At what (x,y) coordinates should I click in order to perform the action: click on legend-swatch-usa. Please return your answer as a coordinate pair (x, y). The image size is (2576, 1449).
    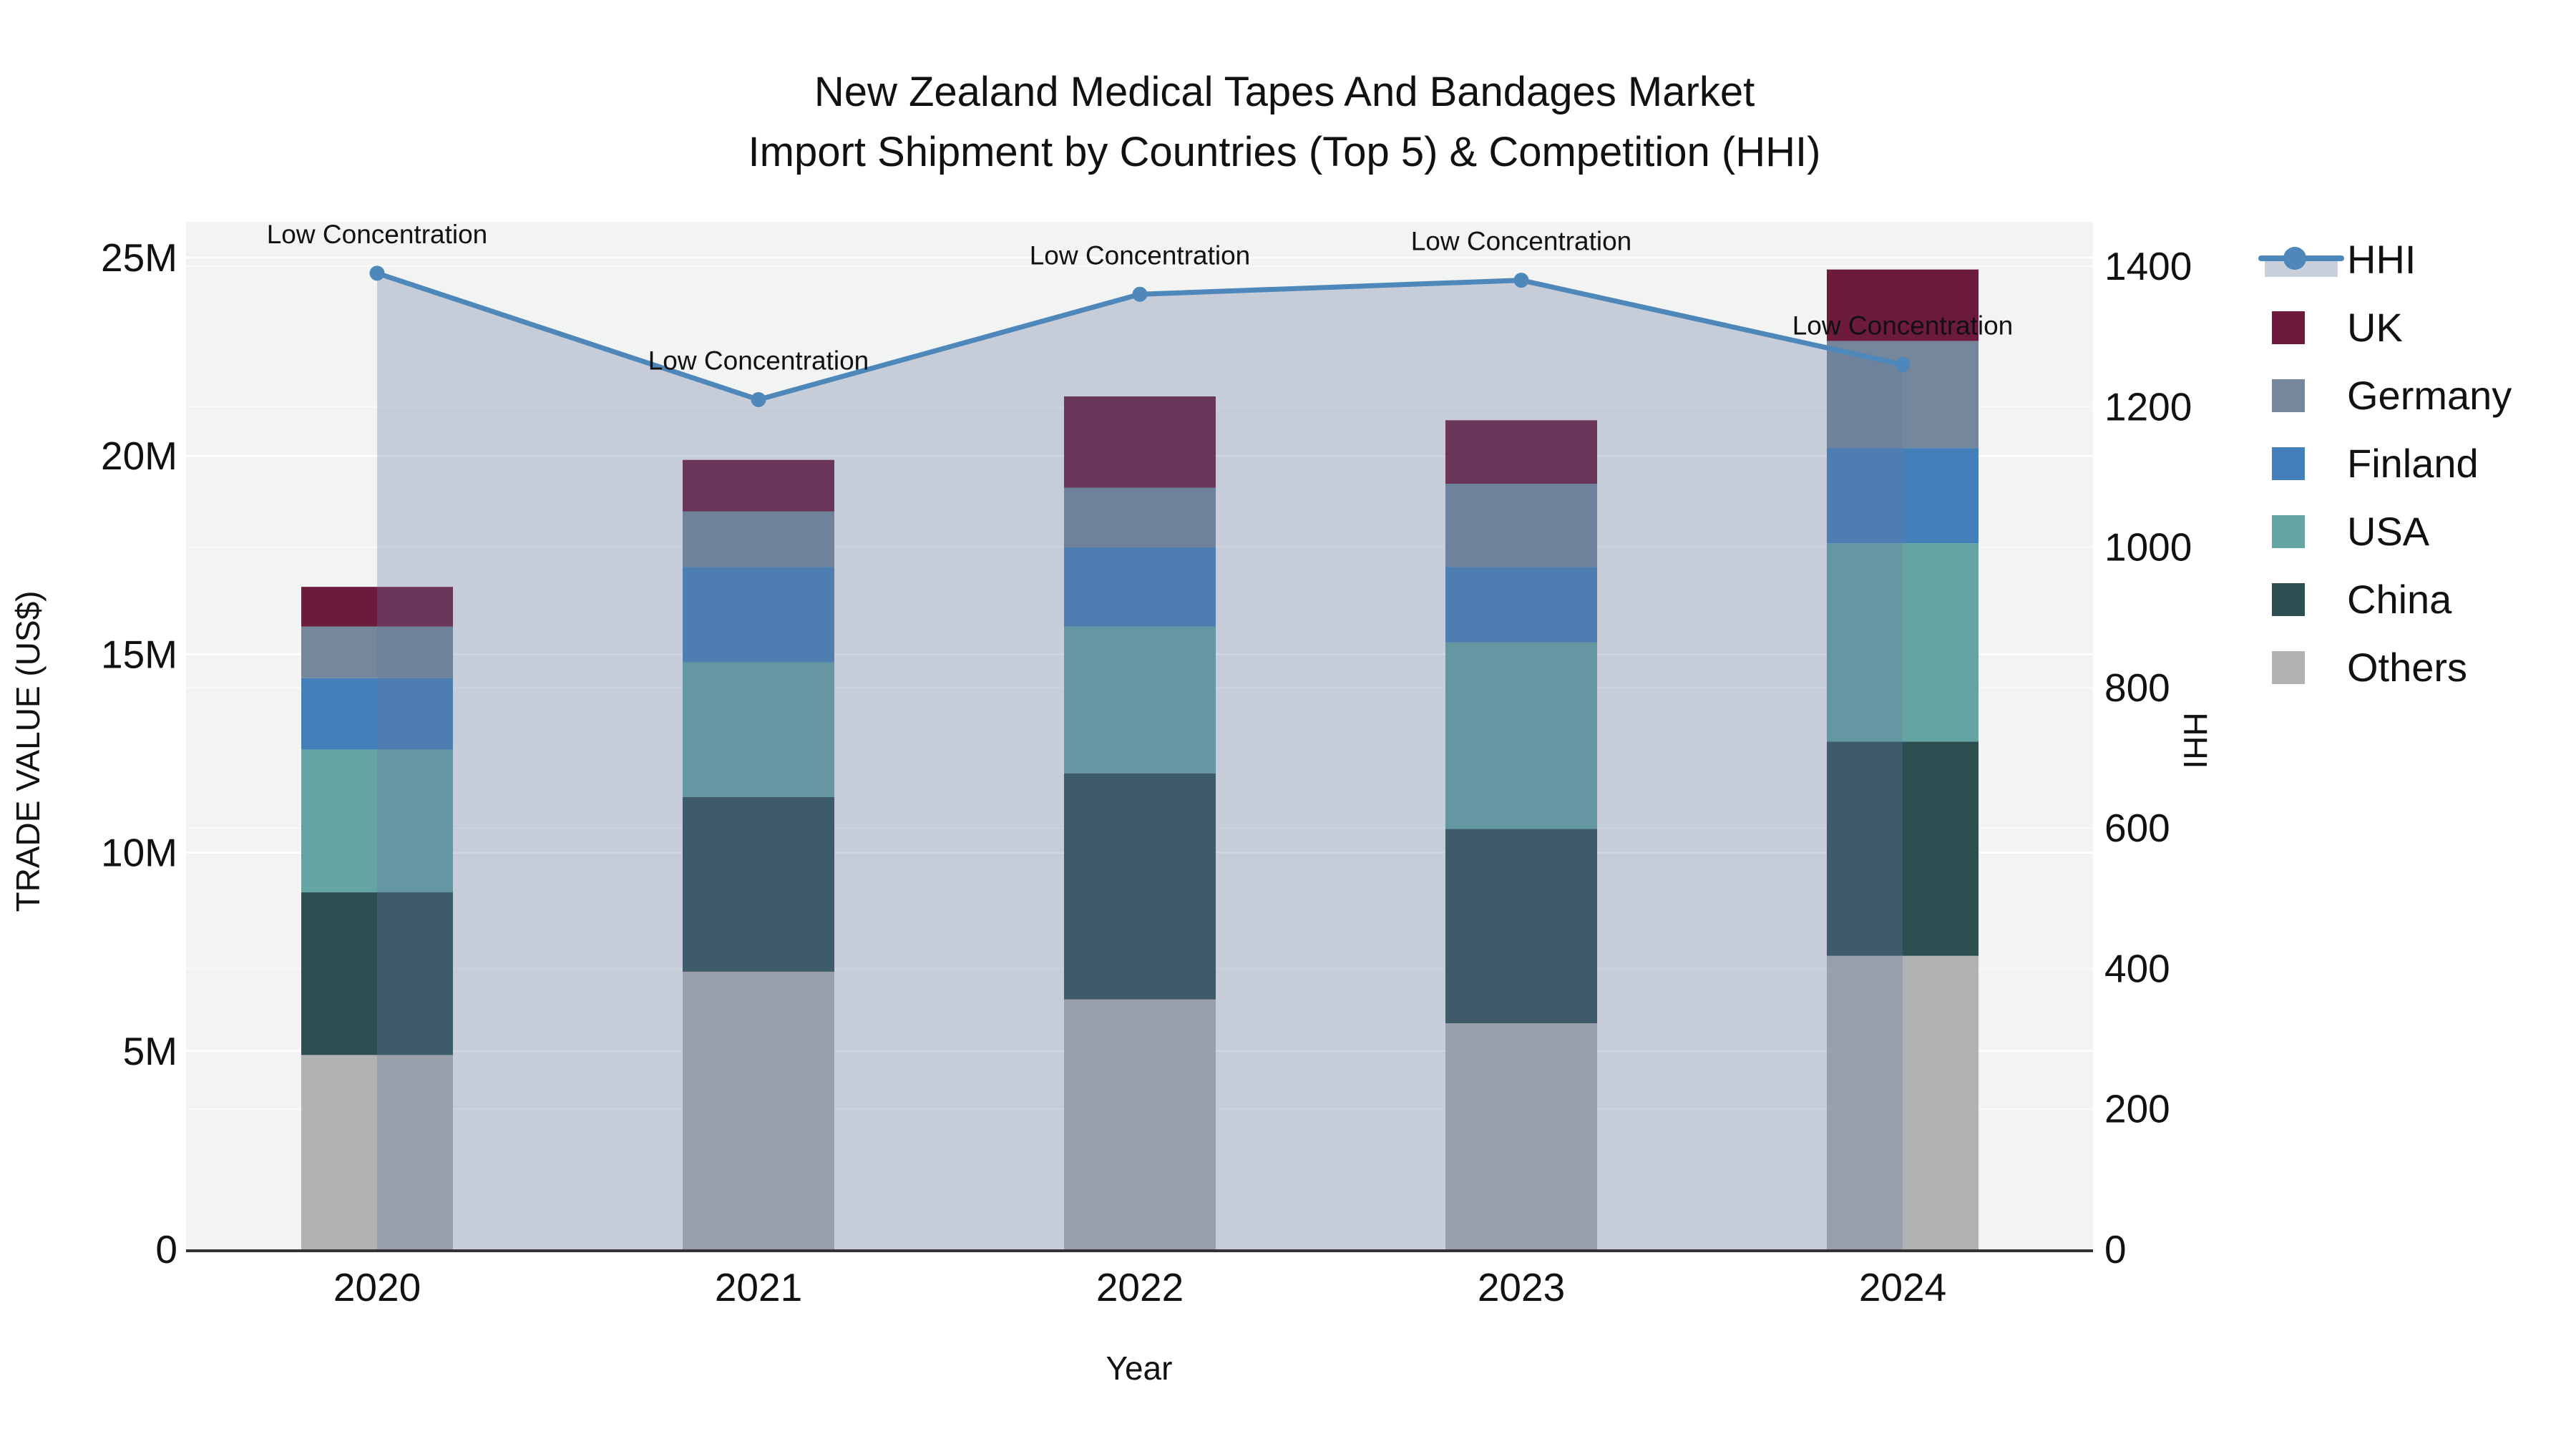
    Looking at the image, I should click on (2288, 531).